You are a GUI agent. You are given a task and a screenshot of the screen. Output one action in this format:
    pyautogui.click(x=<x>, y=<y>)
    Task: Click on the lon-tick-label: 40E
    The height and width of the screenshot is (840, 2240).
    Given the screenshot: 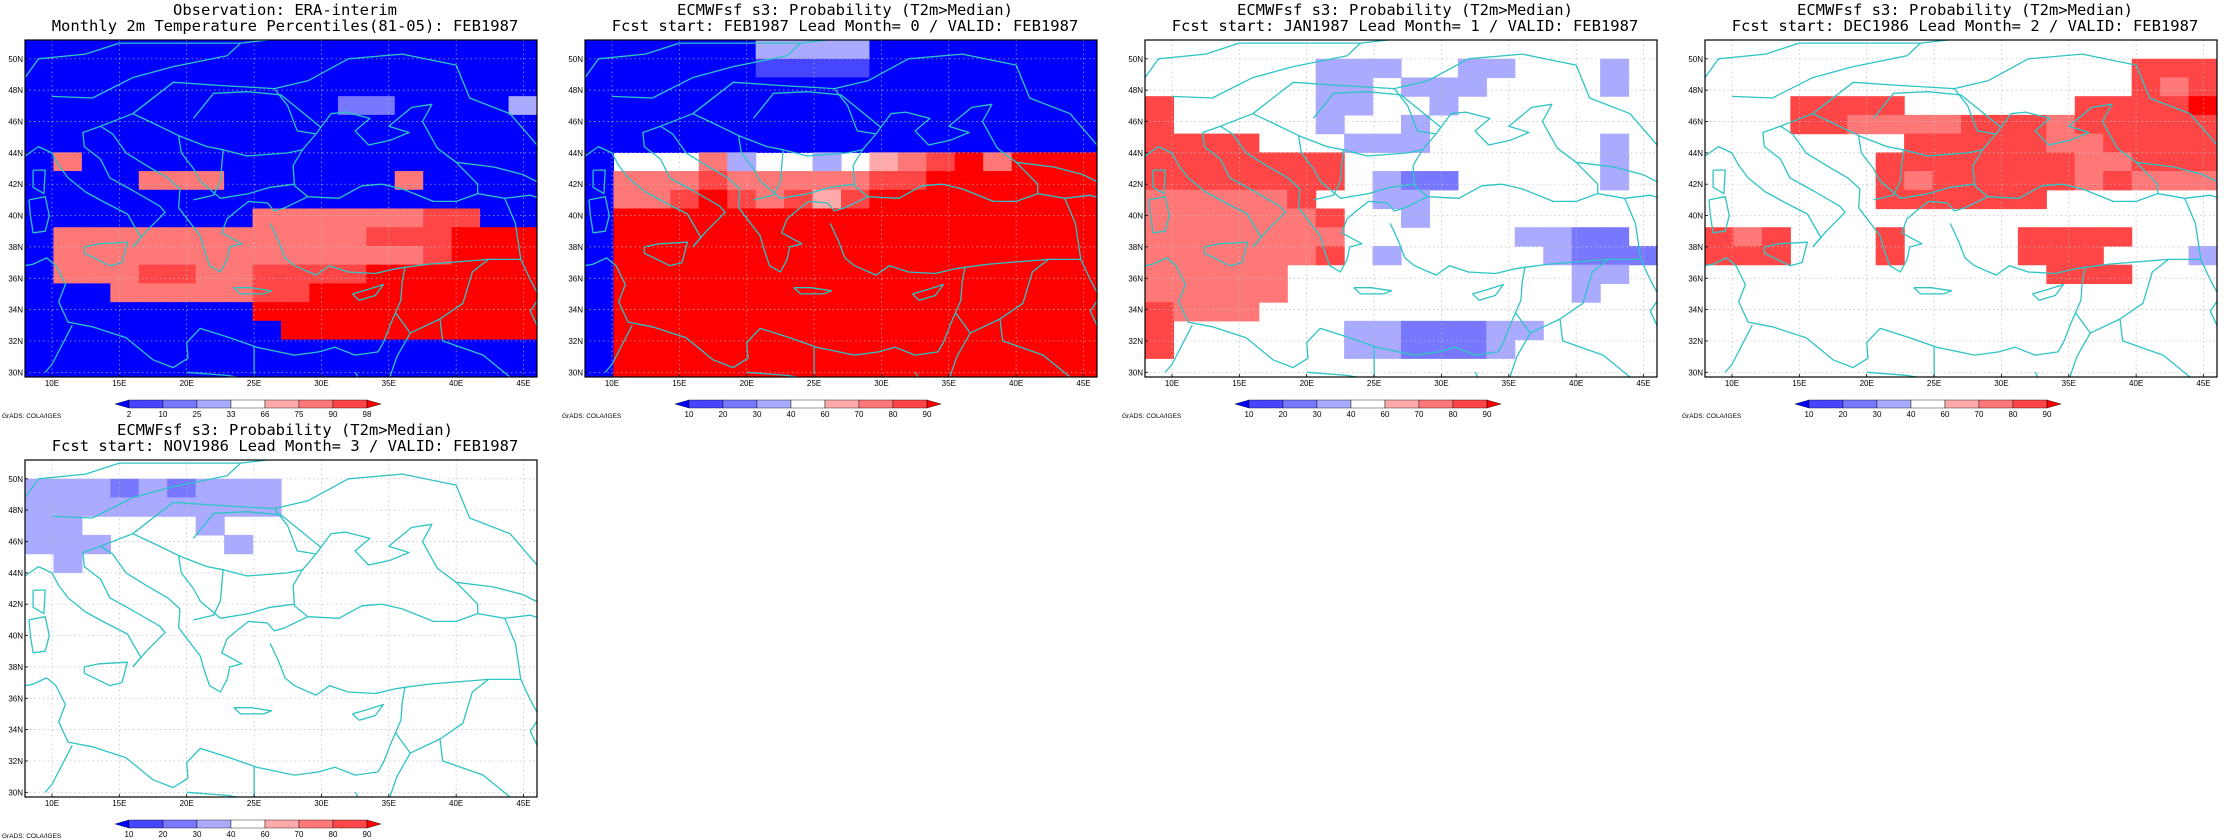 What is the action you would take?
    pyautogui.click(x=456, y=383)
    